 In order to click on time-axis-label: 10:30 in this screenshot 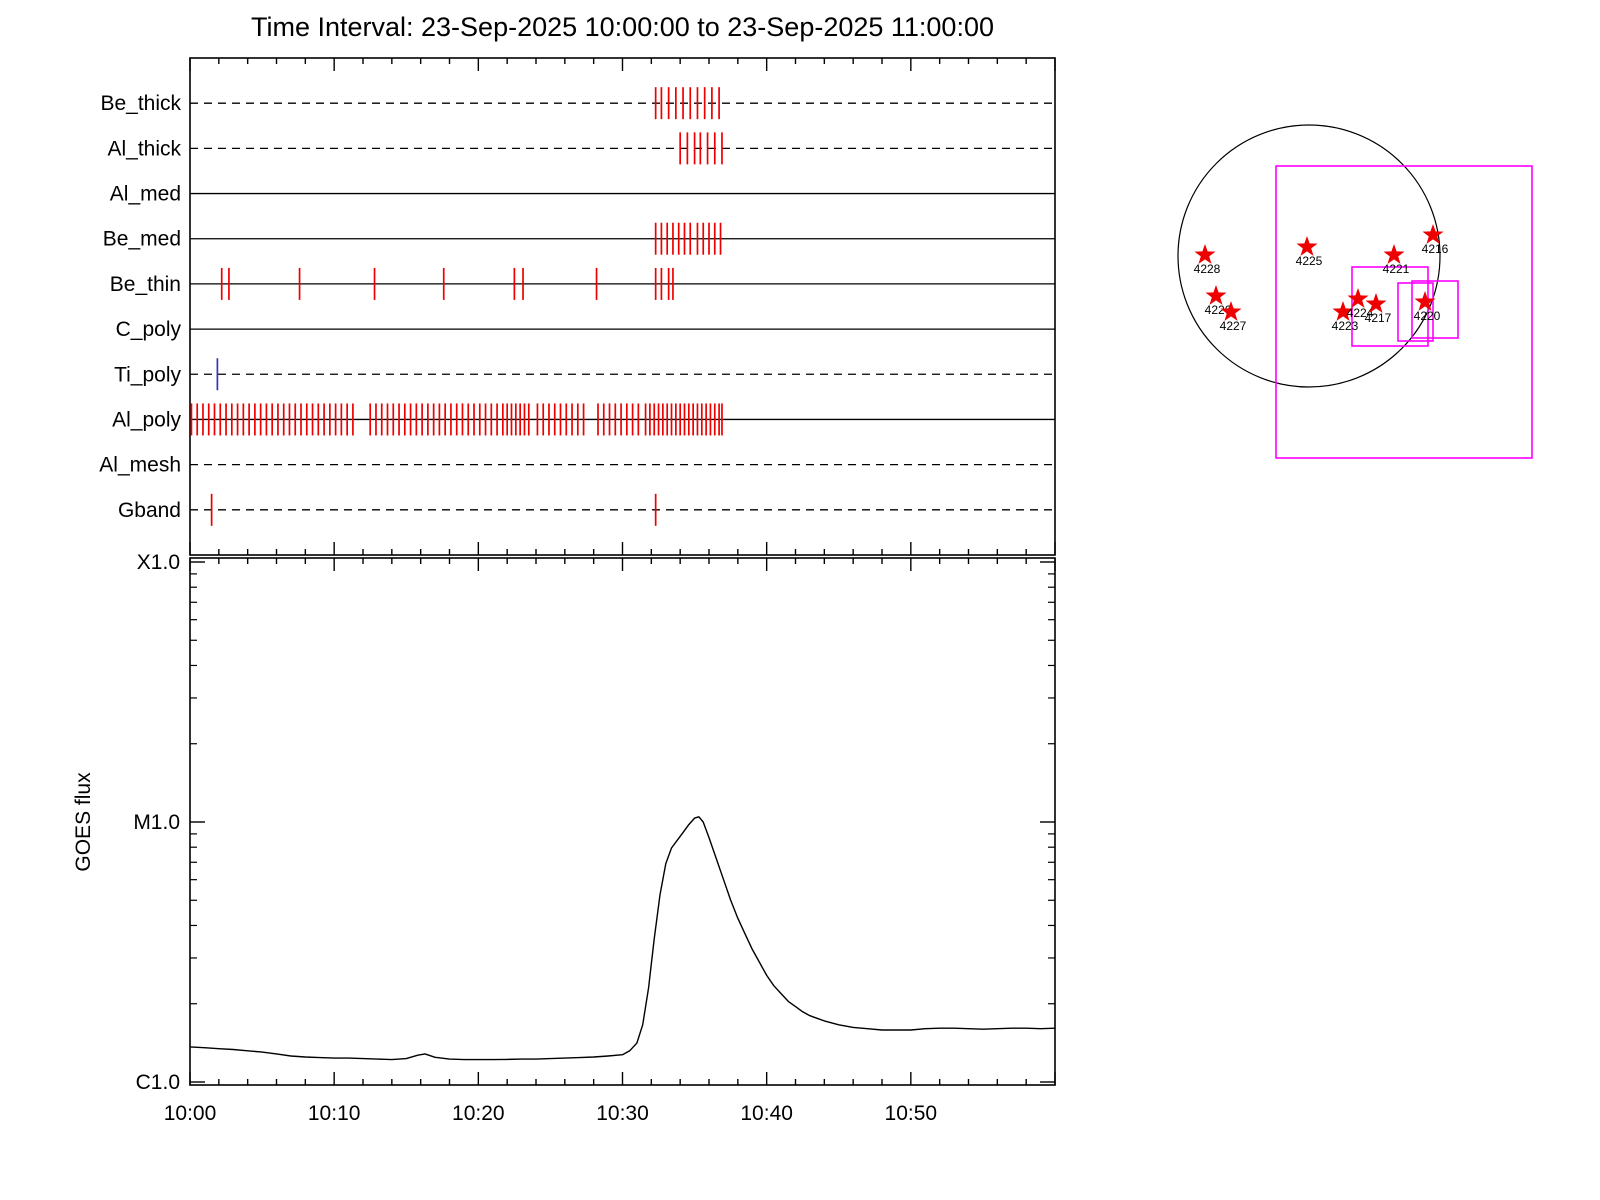, I will do `click(622, 1113)`.